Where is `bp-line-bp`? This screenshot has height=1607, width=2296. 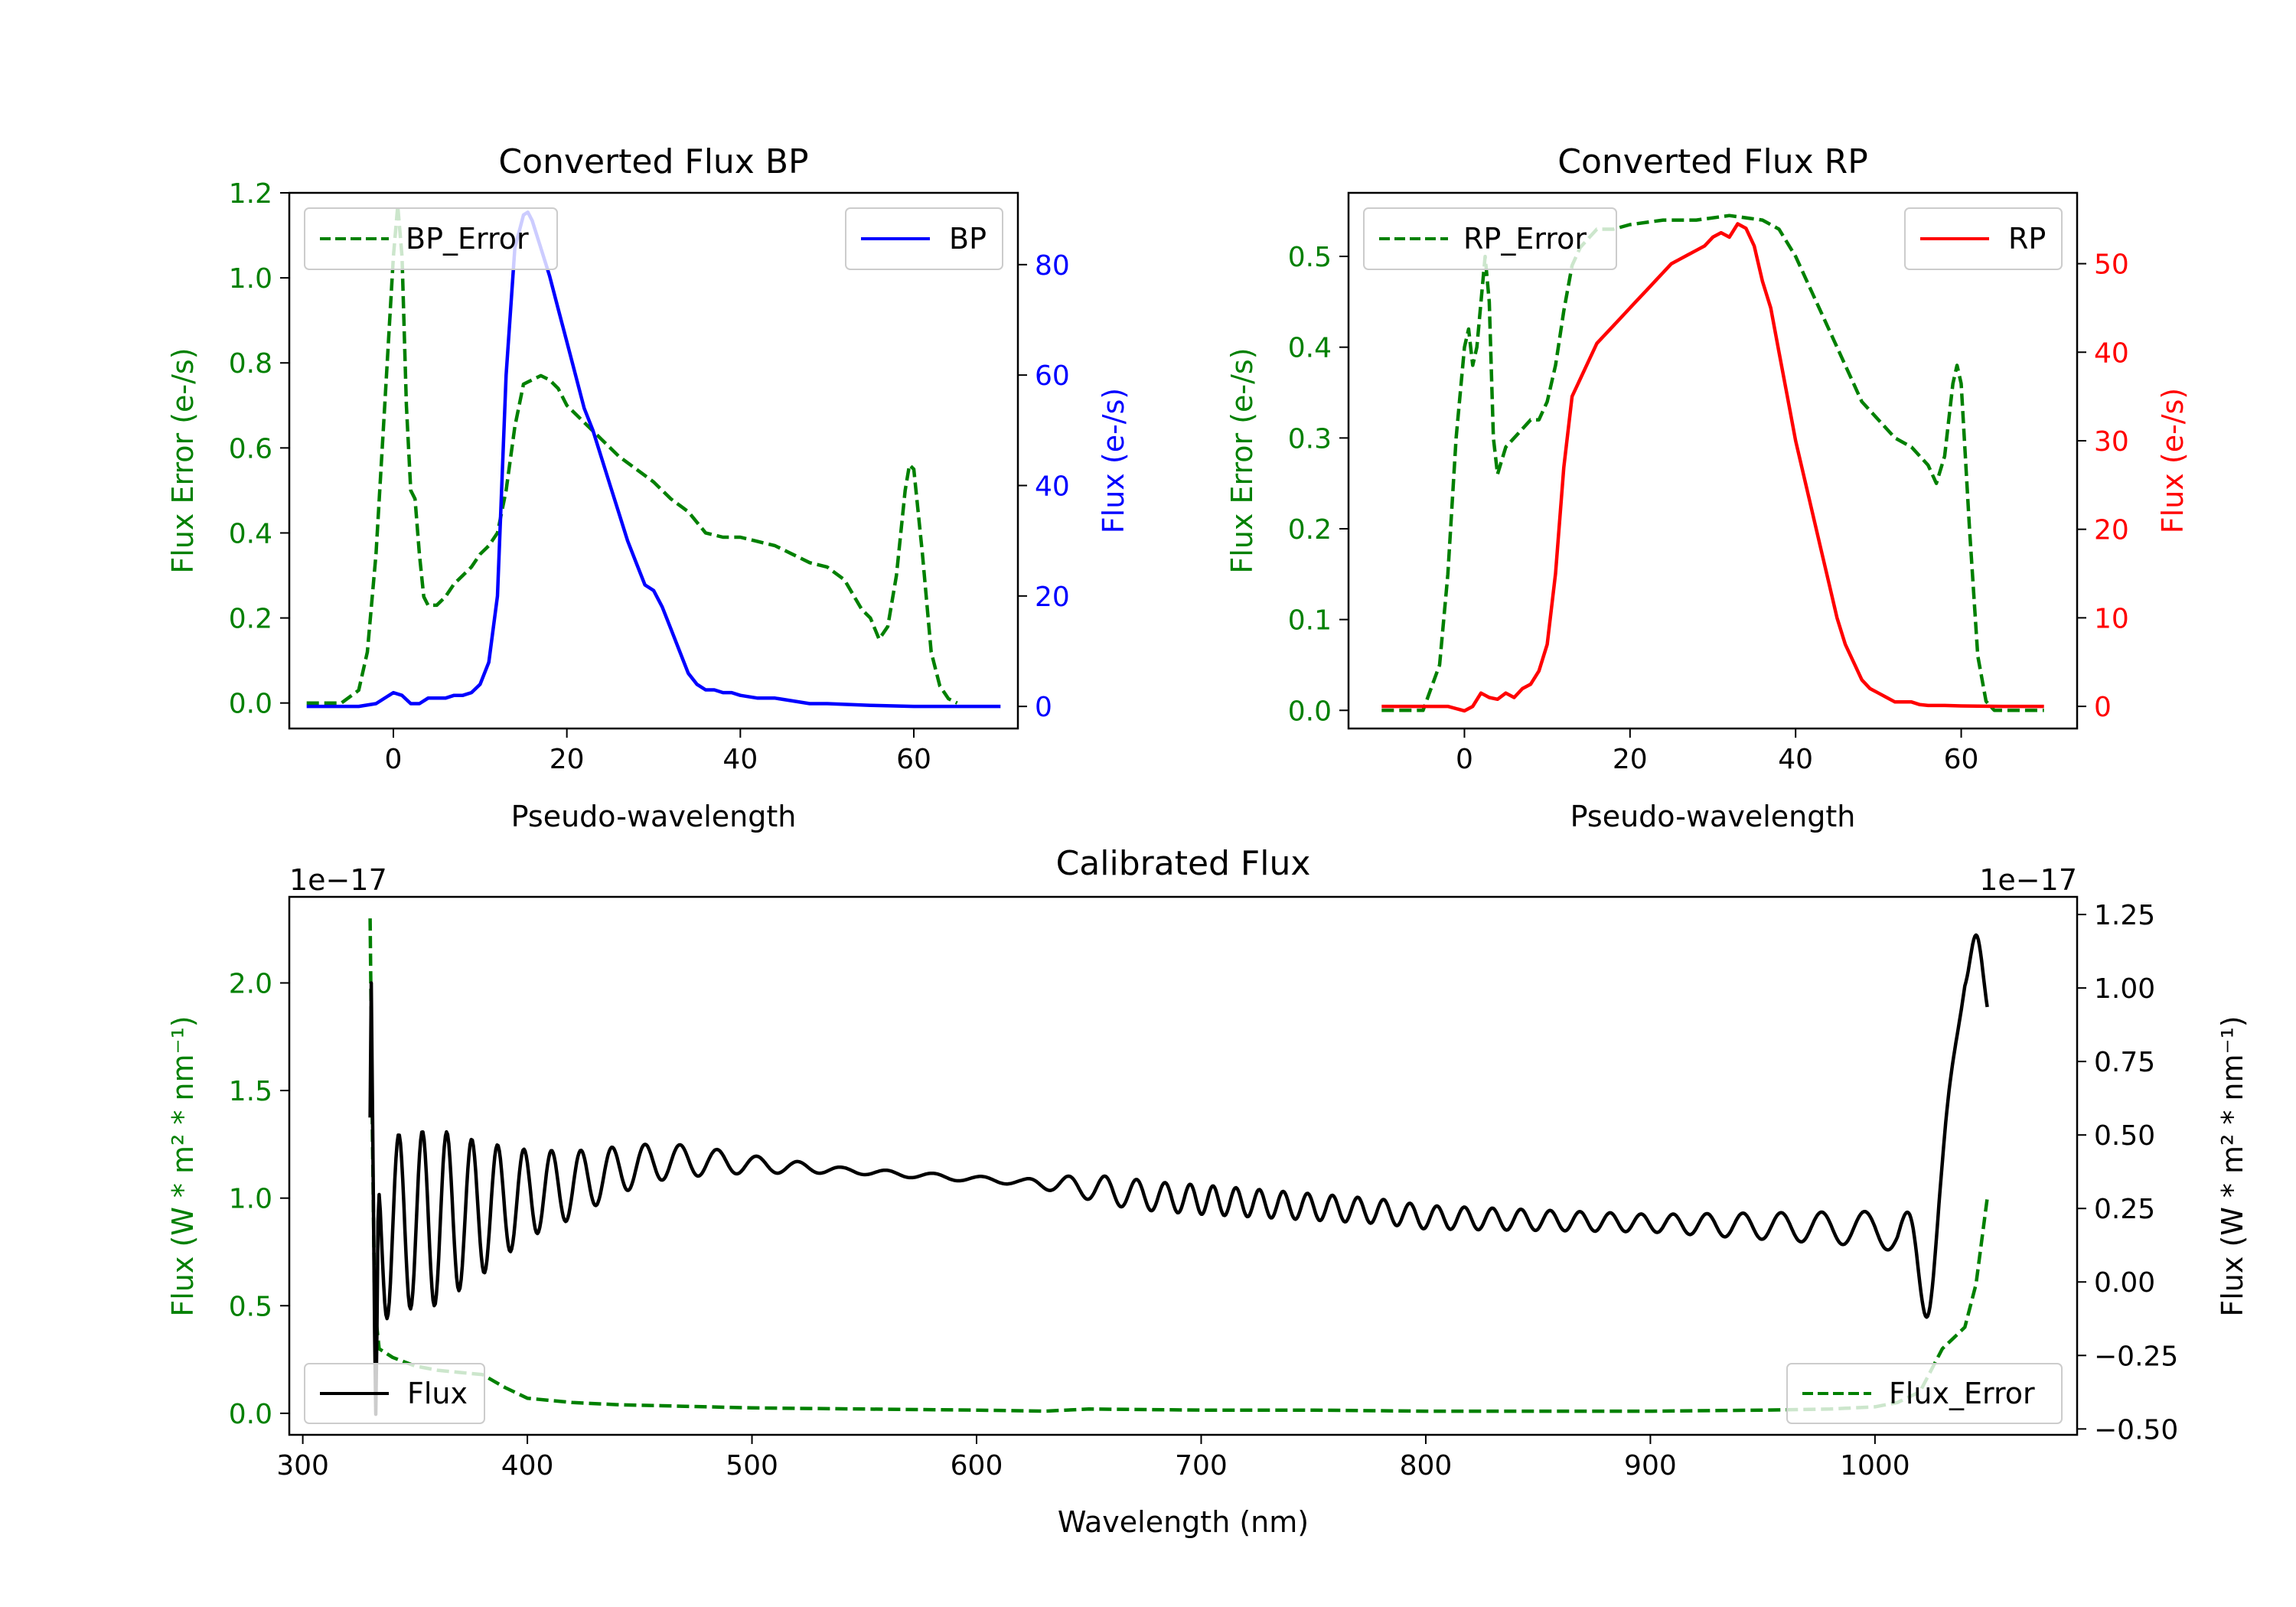 bp-line-bp is located at coordinates (653, 460).